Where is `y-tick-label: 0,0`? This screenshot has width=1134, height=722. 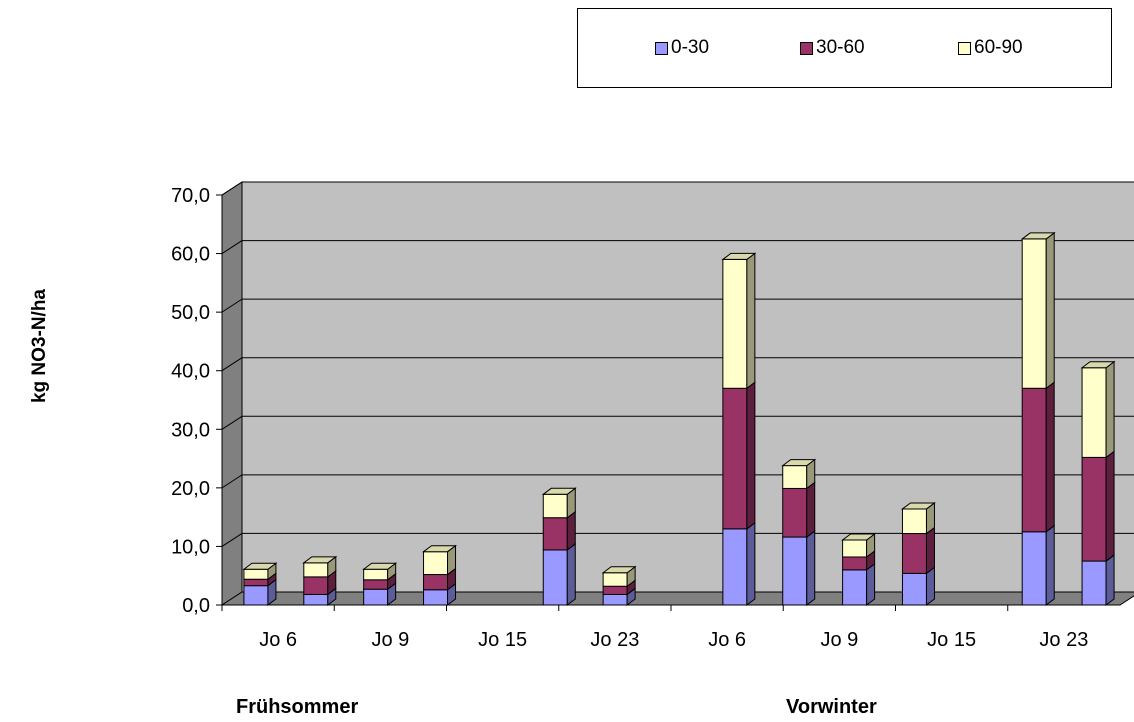 y-tick-label: 0,0 is located at coordinates (196, 606).